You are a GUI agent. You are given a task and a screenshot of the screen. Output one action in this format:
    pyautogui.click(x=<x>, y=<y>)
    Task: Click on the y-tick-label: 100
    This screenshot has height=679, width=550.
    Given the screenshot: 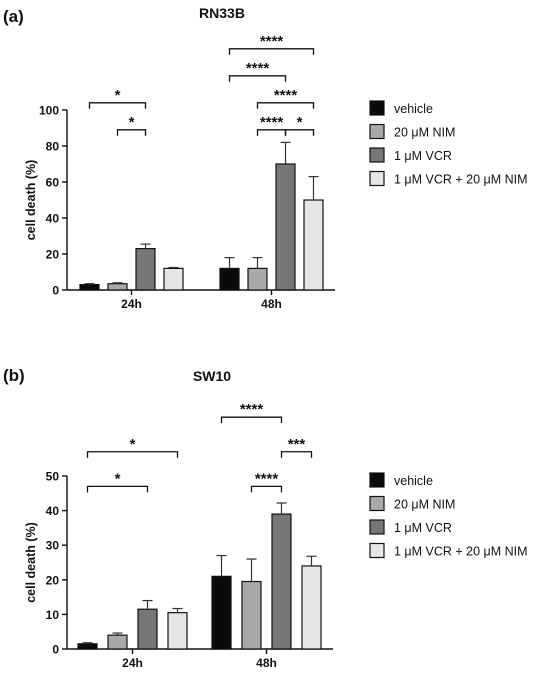 What is the action you would take?
    pyautogui.click(x=49, y=111)
    